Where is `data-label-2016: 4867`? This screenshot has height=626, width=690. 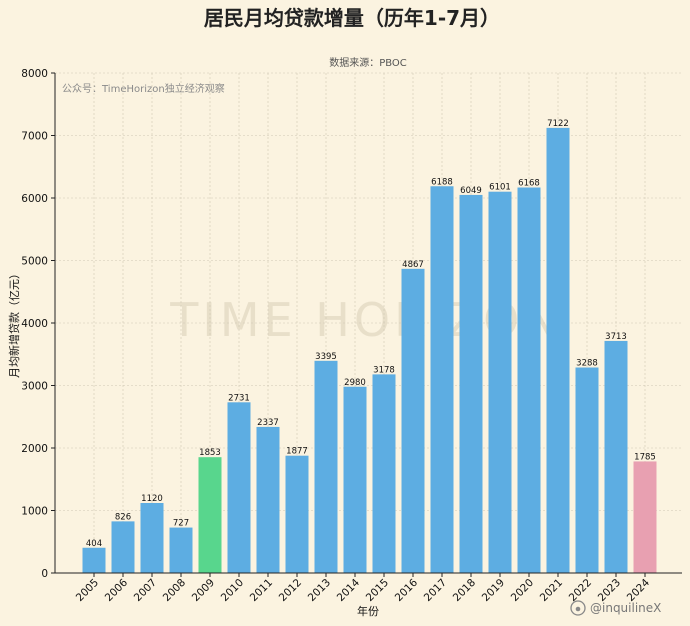
data-label-2016: 4867 is located at coordinates (413, 265).